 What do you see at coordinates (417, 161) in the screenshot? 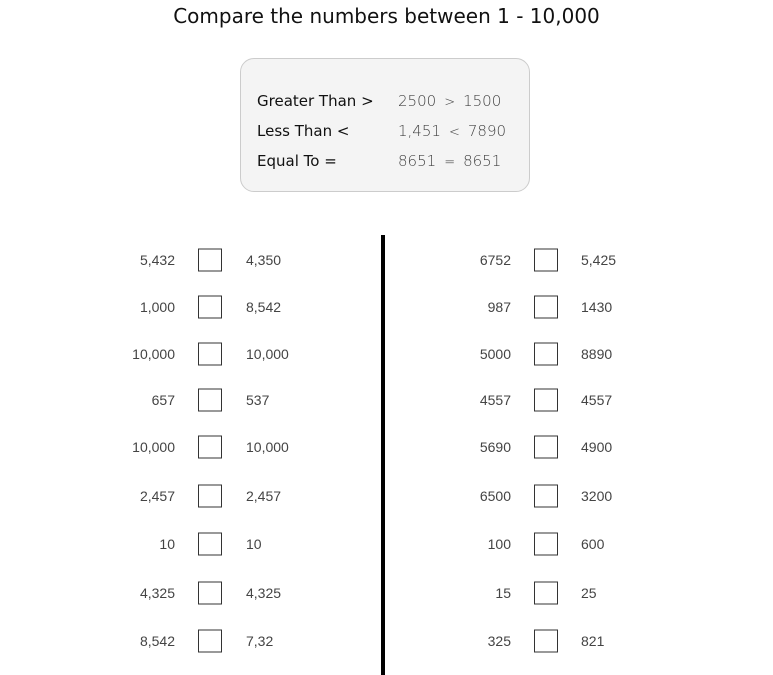
I see `example-a: 8651` at bounding box center [417, 161].